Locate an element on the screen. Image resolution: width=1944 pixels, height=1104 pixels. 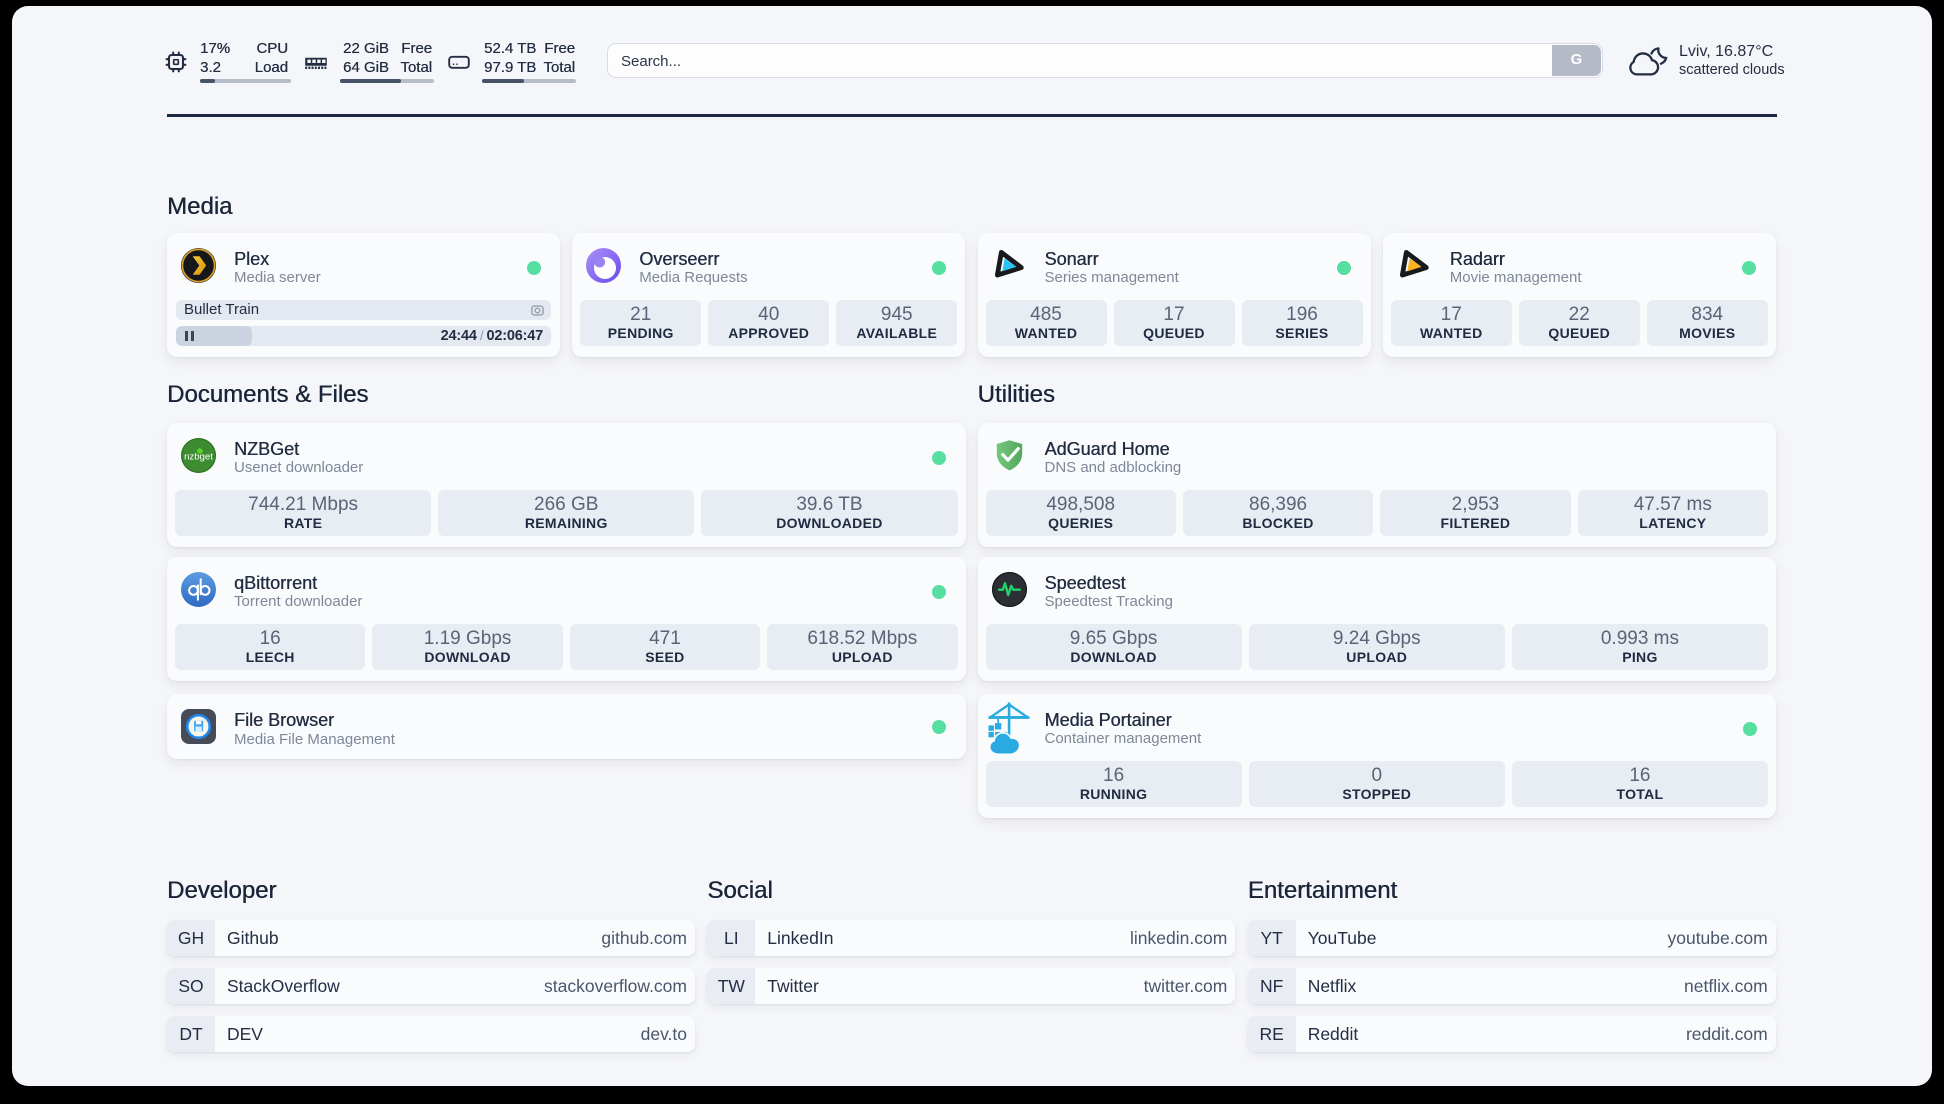
svg-text: nzbget is located at coordinates (198, 457).